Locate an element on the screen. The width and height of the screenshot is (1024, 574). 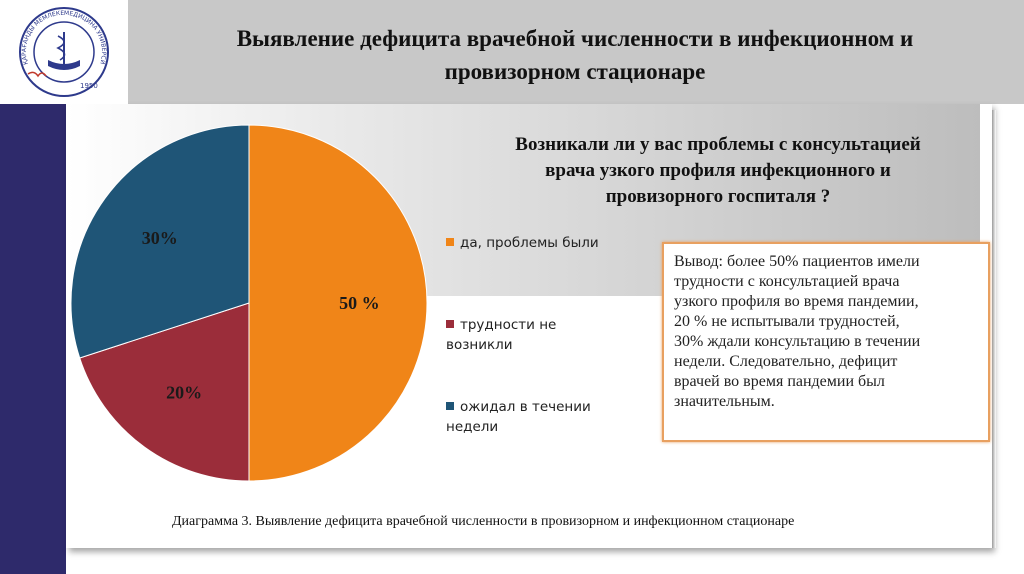
conclusion-line: Вывод: более 50% пациентов имели is located at coordinates (797, 261).